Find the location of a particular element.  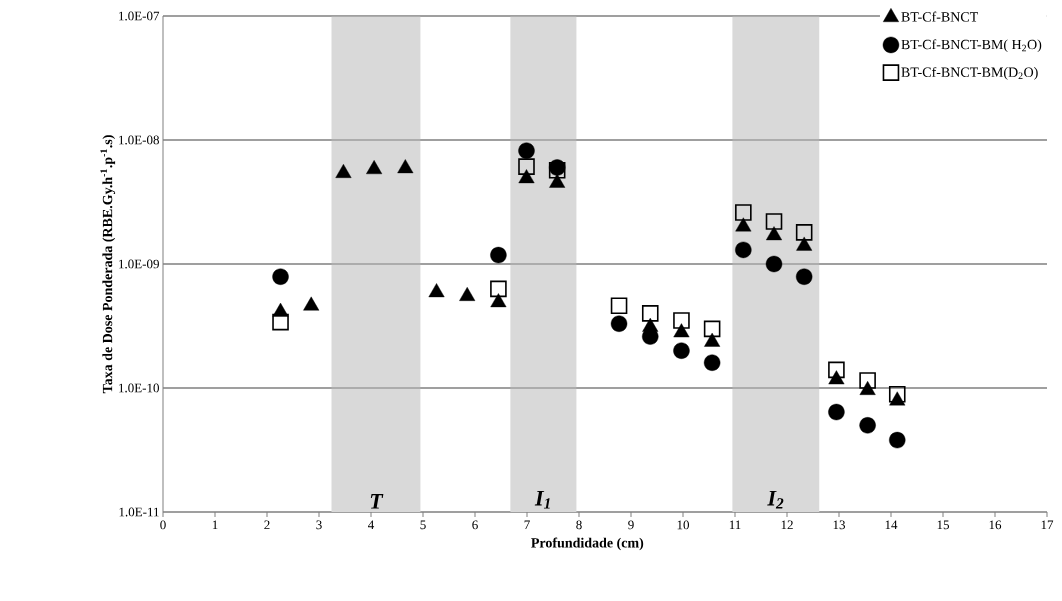

x-tick-label: 13 is located at coordinates (839, 525).